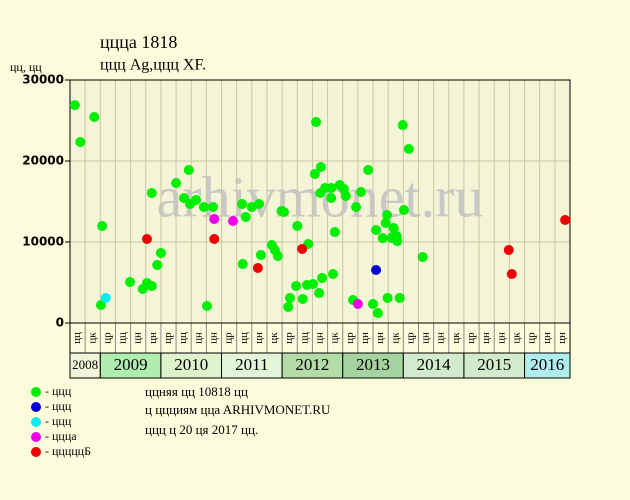 The height and width of the screenshot is (500, 630). Describe the element at coordinates (238, 409) in the screenshot. I see `note: ц ццциям ццa ARHIVMONET.RU` at that location.